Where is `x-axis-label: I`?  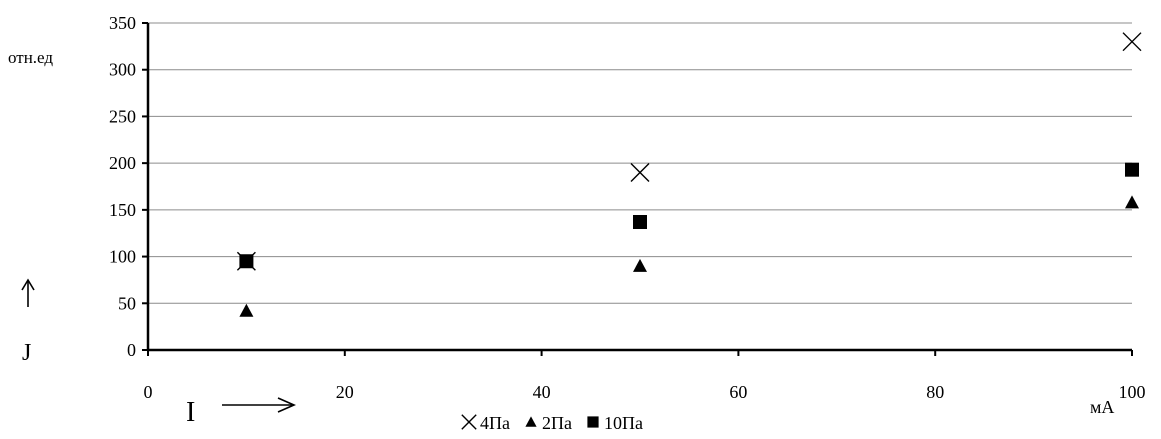
x-axis-label: I is located at coordinates (190, 412).